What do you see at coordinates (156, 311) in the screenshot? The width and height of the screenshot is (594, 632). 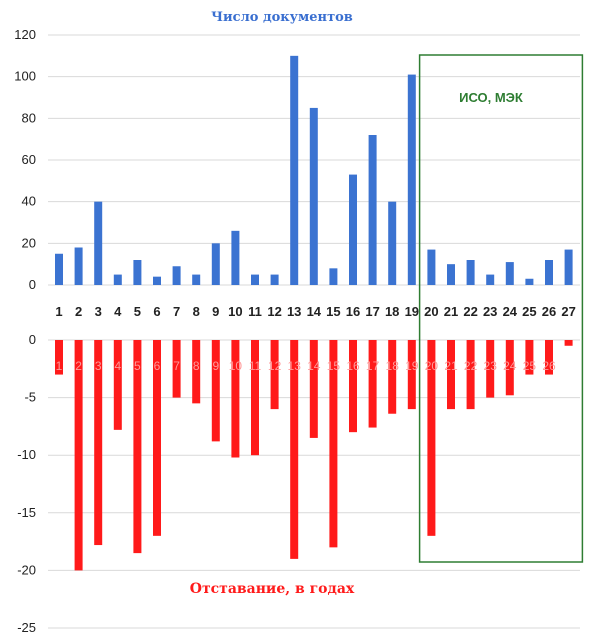 I see `category-label-6: 6` at bounding box center [156, 311].